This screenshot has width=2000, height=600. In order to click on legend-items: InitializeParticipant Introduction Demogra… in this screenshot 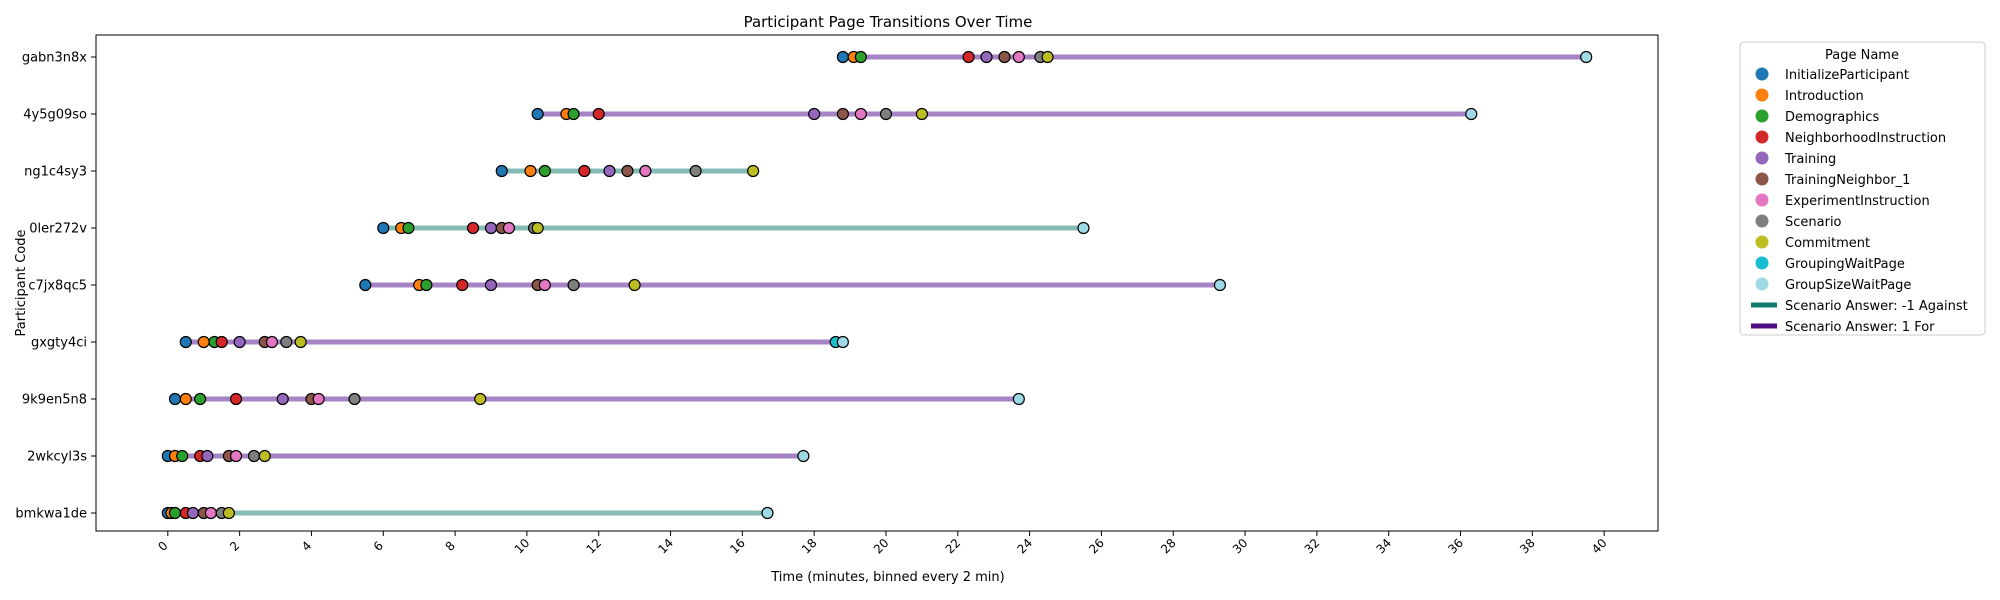, I will do `click(1859, 201)`.